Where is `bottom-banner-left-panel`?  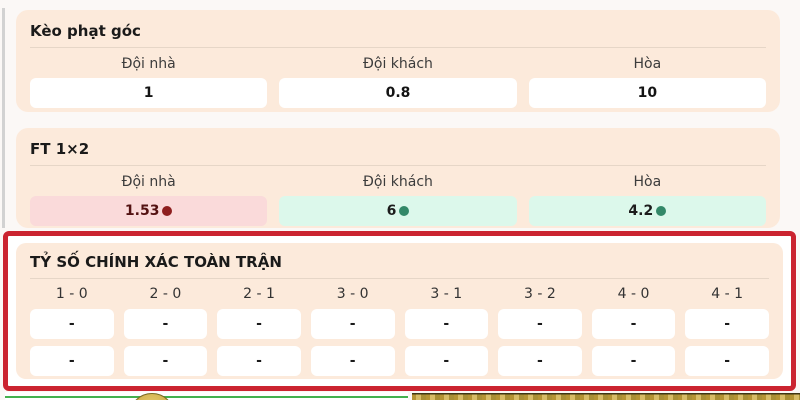 bottom-banner-left-panel is located at coordinates (206, 396).